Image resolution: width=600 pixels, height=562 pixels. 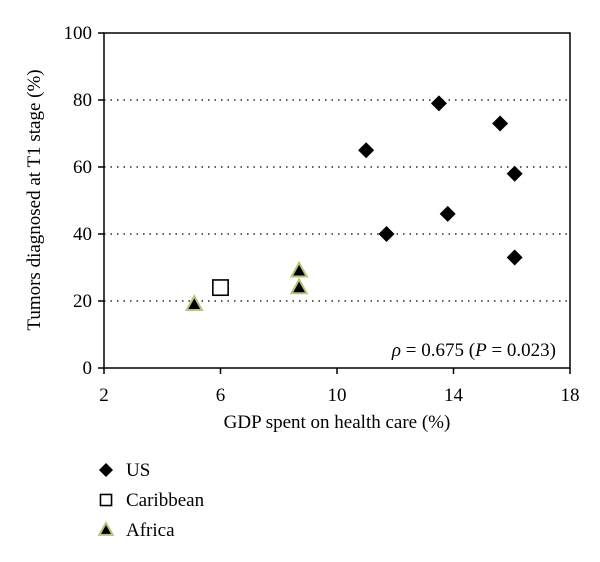 I want to click on data-point-caribbean, so click(x=220, y=288).